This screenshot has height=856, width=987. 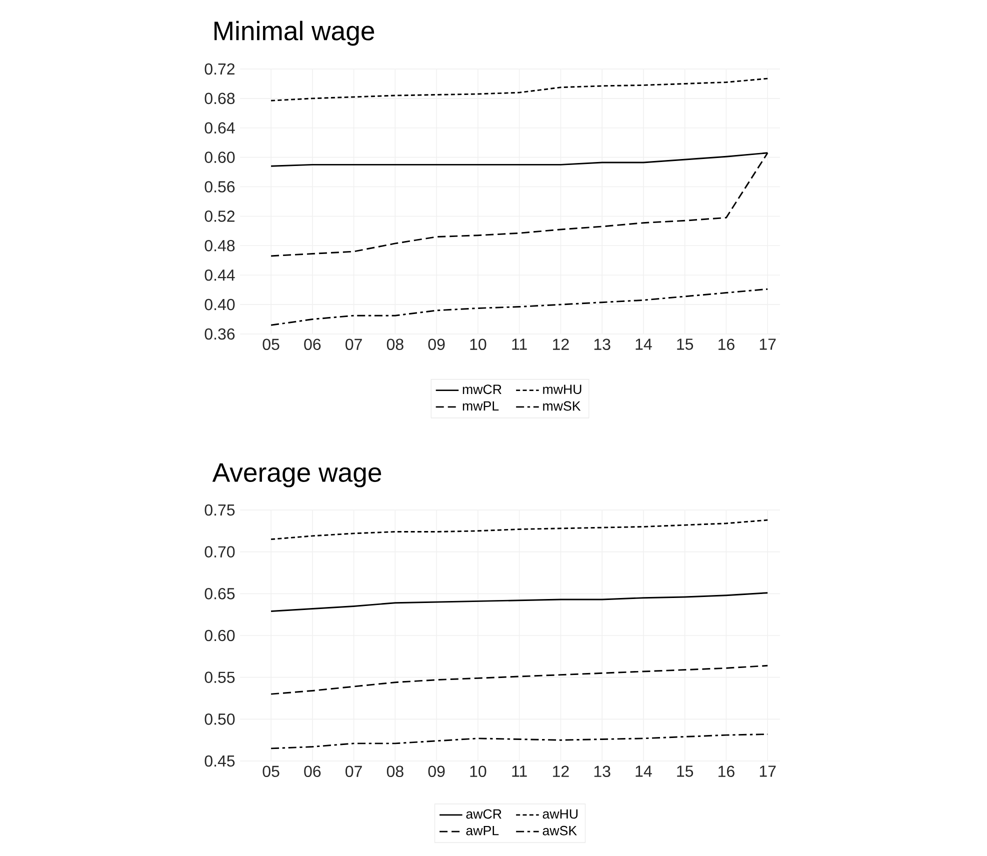 I want to click on y-tick-label: 0.55, so click(x=219, y=677).